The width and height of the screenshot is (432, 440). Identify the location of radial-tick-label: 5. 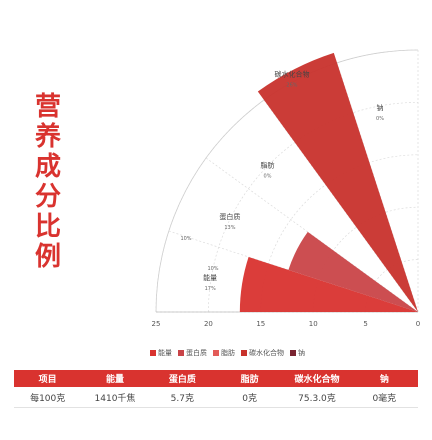
(365, 324).